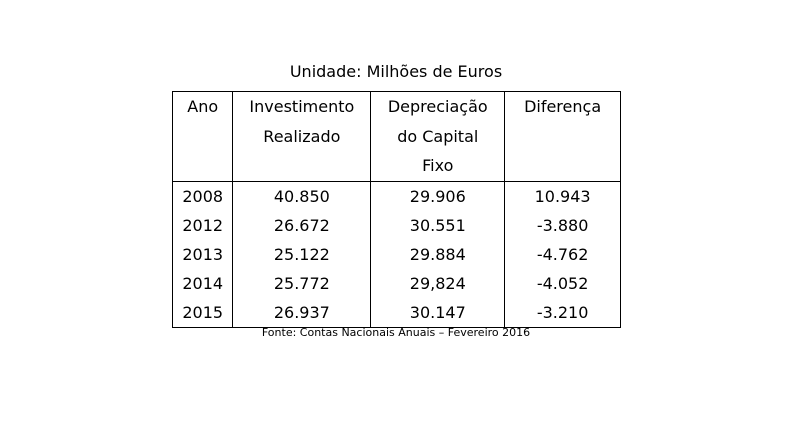 This screenshot has height=430, width=800. What do you see at coordinates (438, 165) in the screenshot?
I see `header-depreciation-line-3: Fixo` at bounding box center [438, 165].